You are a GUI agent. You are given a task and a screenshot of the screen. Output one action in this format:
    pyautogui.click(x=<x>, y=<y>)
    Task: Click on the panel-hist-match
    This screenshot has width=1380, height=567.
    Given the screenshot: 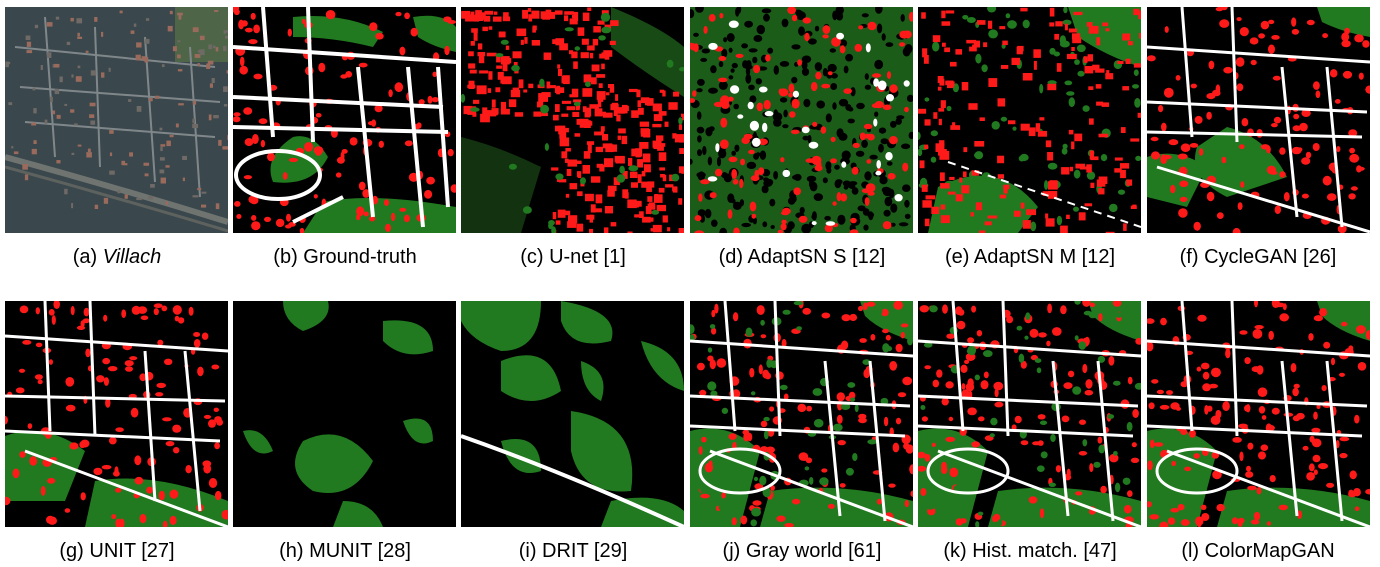 What is the action you would take?
    pyautogui.click(x=1029, y=414)
    